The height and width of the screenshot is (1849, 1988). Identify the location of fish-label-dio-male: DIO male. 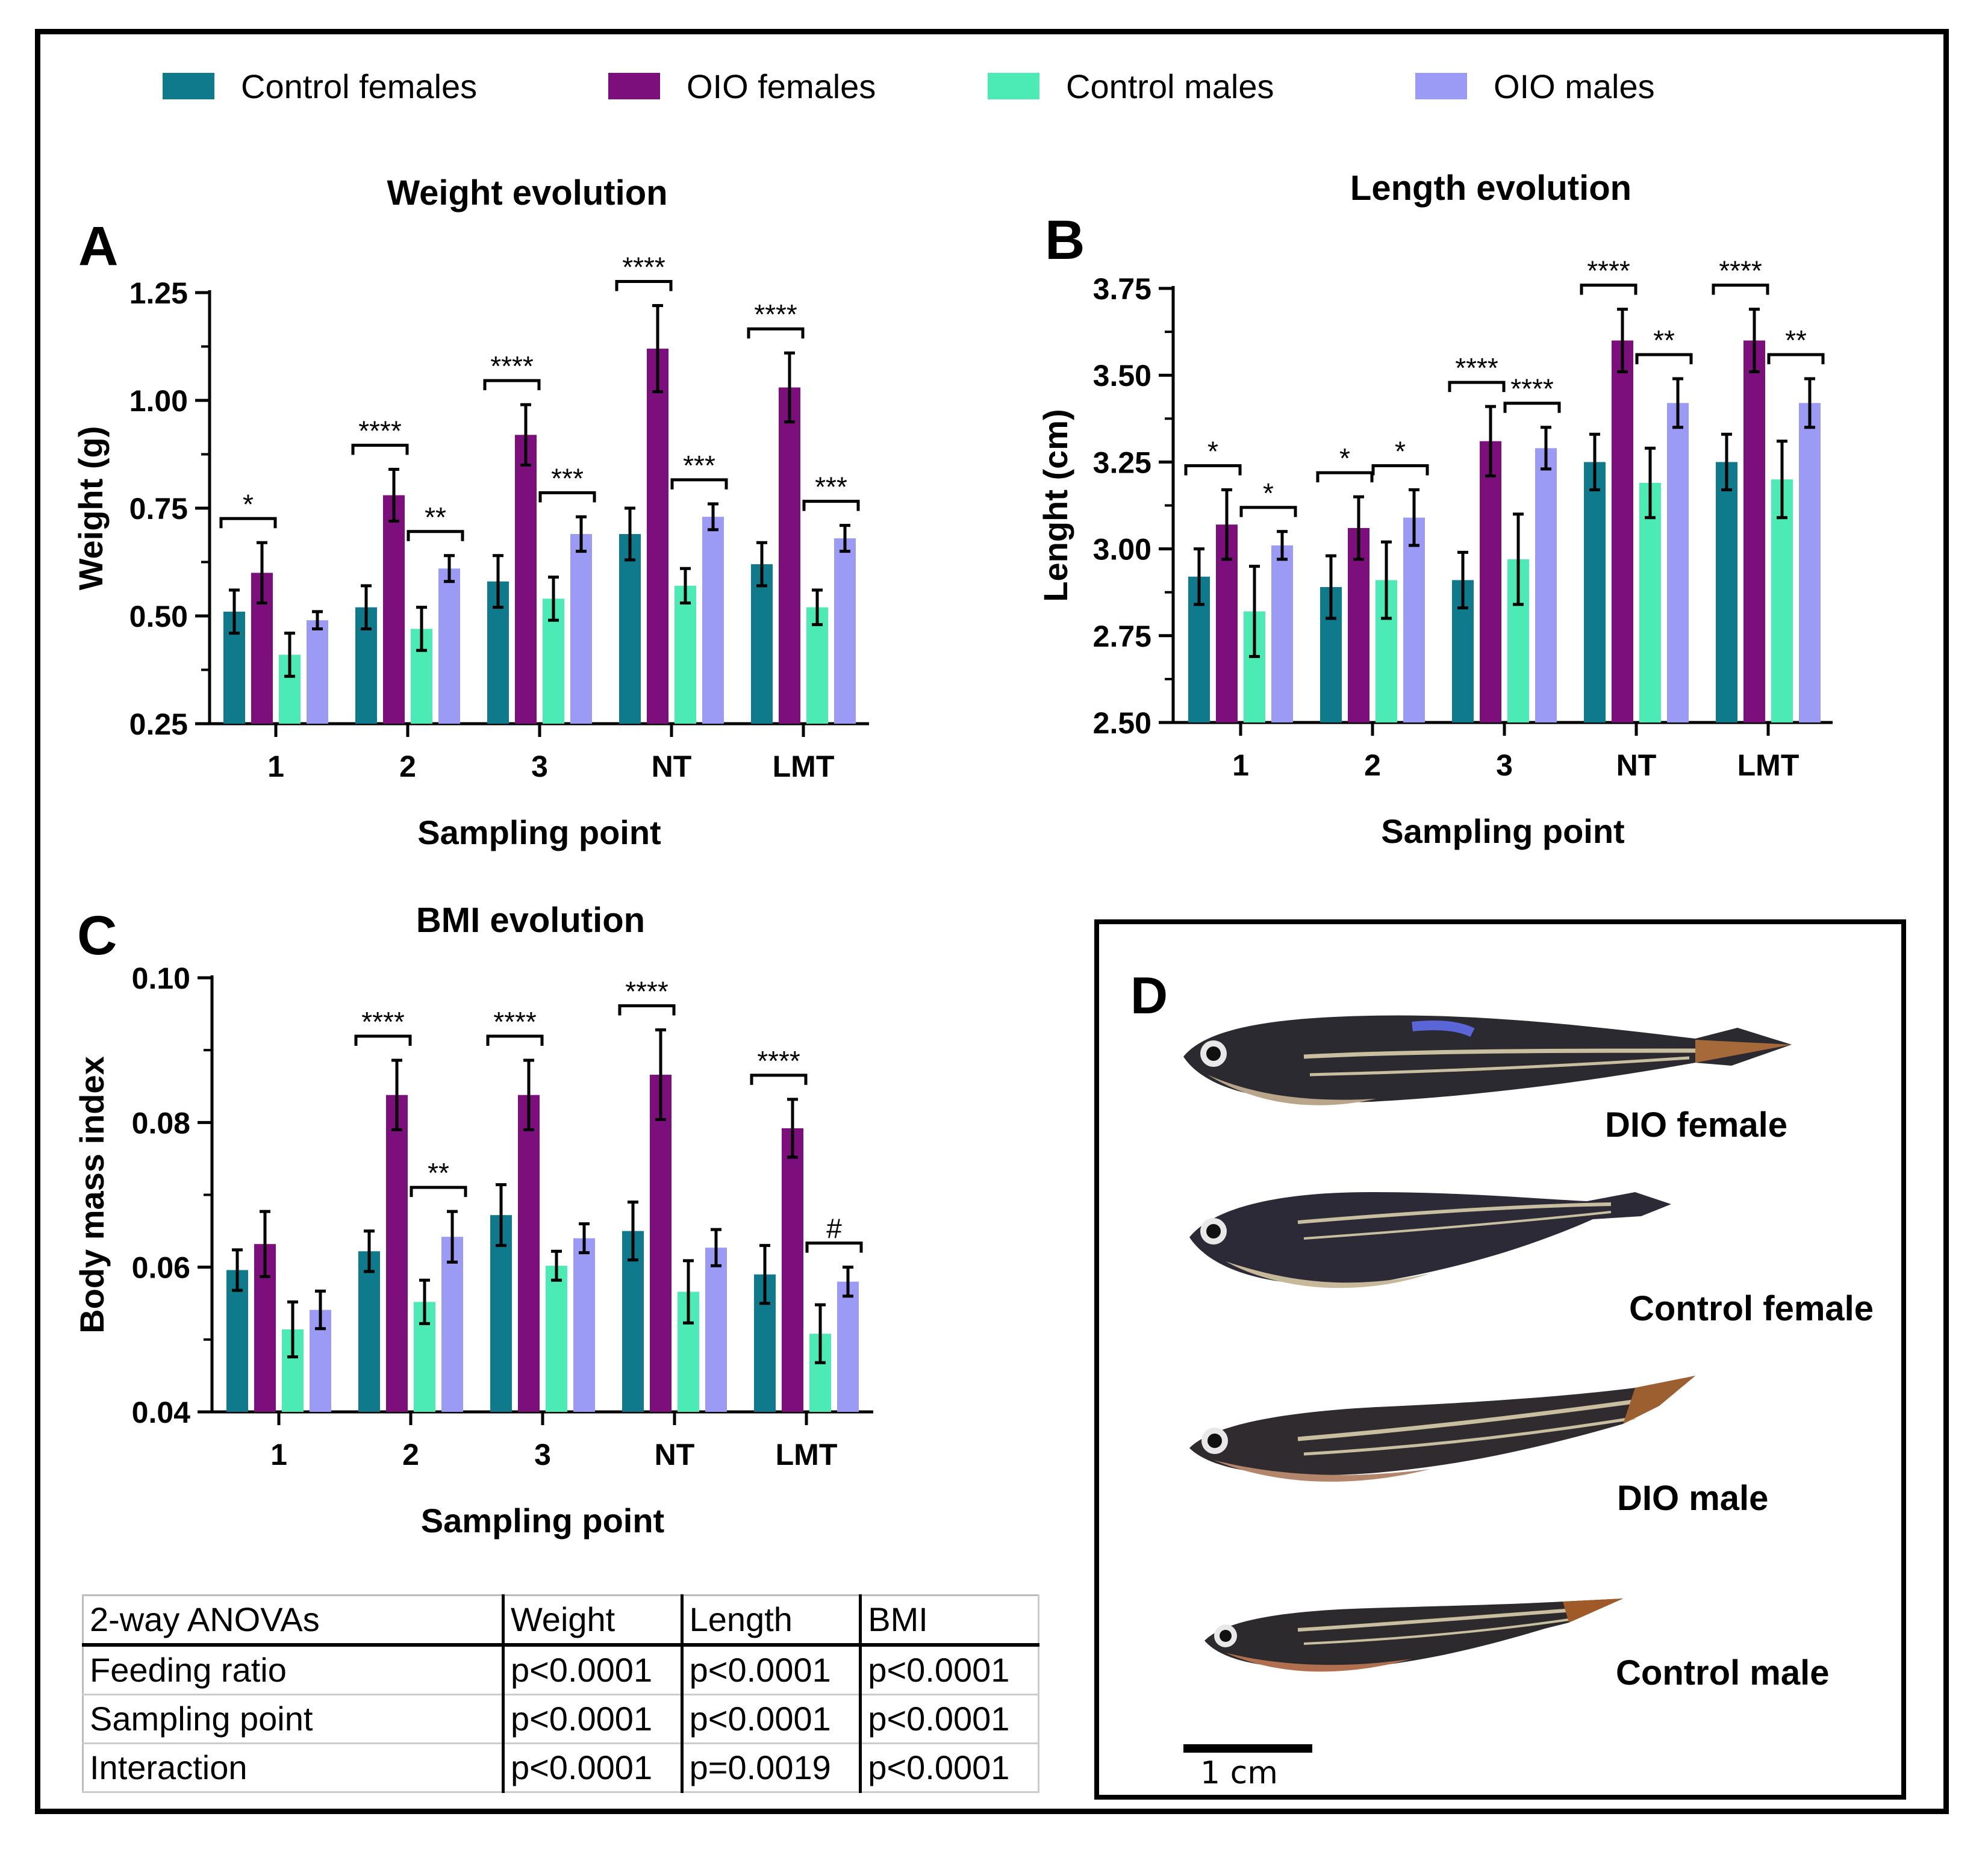
(1693, 1498).